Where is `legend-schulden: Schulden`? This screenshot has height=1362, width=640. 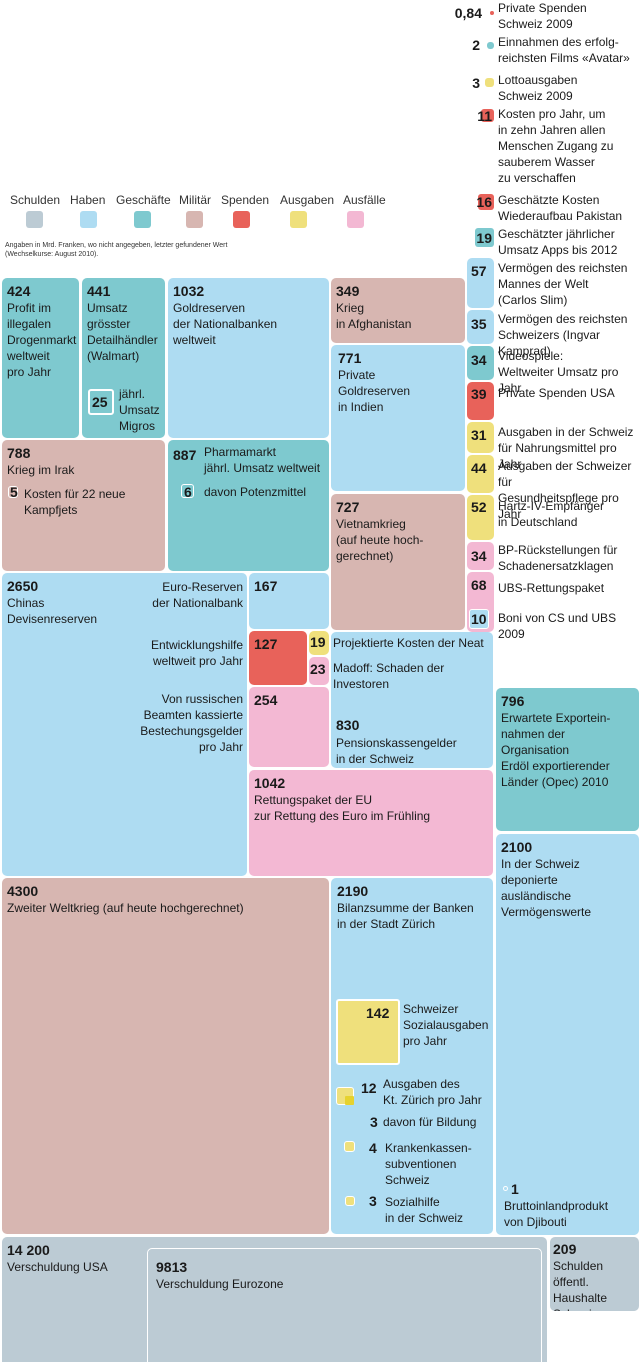 legend-schulden: Schulden is located at coordinates (35, 200).